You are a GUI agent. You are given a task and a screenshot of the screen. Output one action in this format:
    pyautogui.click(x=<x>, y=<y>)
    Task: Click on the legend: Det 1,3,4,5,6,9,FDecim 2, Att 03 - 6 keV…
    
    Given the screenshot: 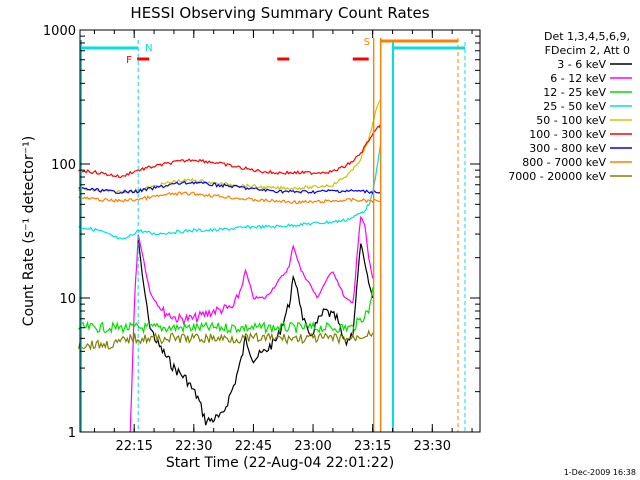 What is the action you would take?
    pyautogui.click(x=570, y=106)
    